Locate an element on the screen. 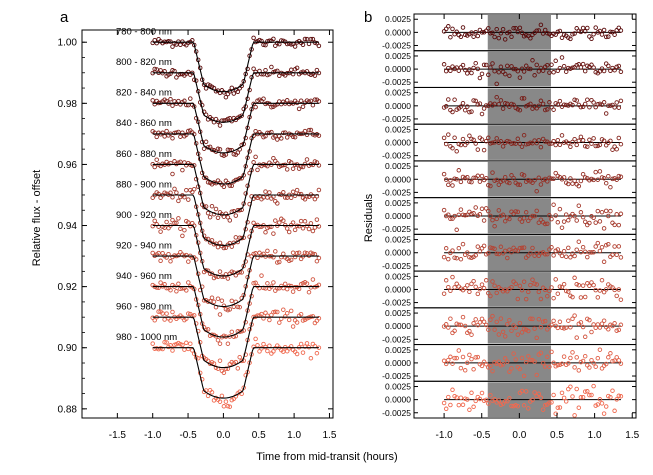 The width and height of the screenshot is (653, 475). wavelength-label: 880 - 900 nm is located at coordinates (144, 184).